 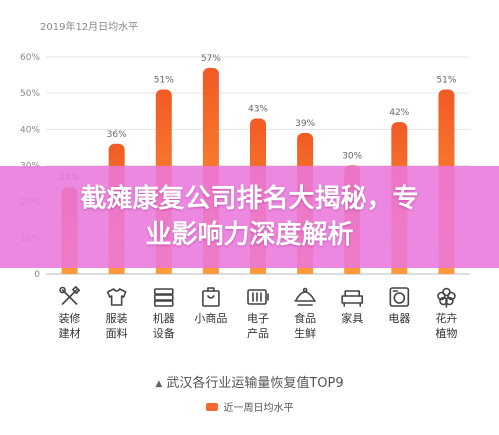 I want to click on bar-value-label: 30%, so click(x=352, y=157).